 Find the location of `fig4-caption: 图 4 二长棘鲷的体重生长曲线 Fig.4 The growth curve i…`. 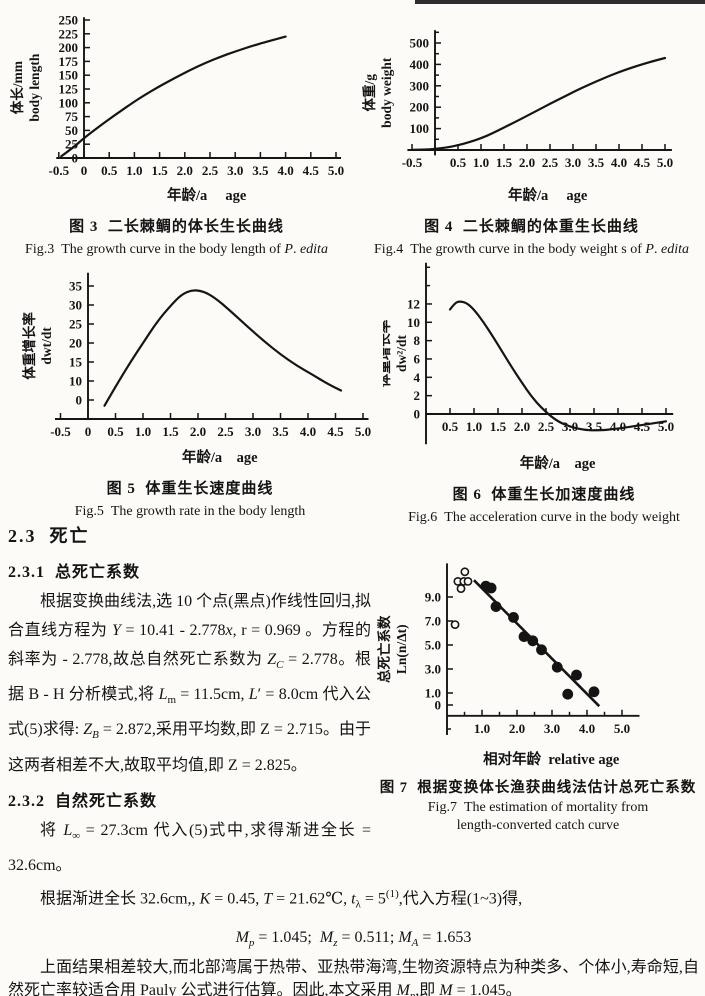

fig4-caption: 图 4 二长棘鲷的体重生长曲线 Fig.4 The growth curve i… is located at coordinates (531, 236).